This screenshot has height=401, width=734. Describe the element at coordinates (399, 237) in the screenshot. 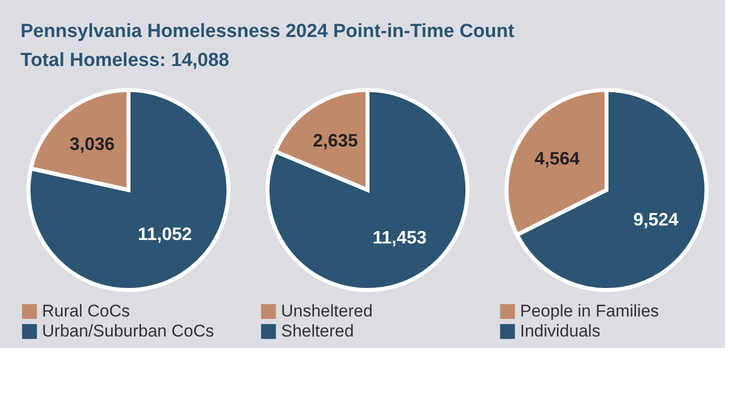

I see `data-label: 11,453` at that location.